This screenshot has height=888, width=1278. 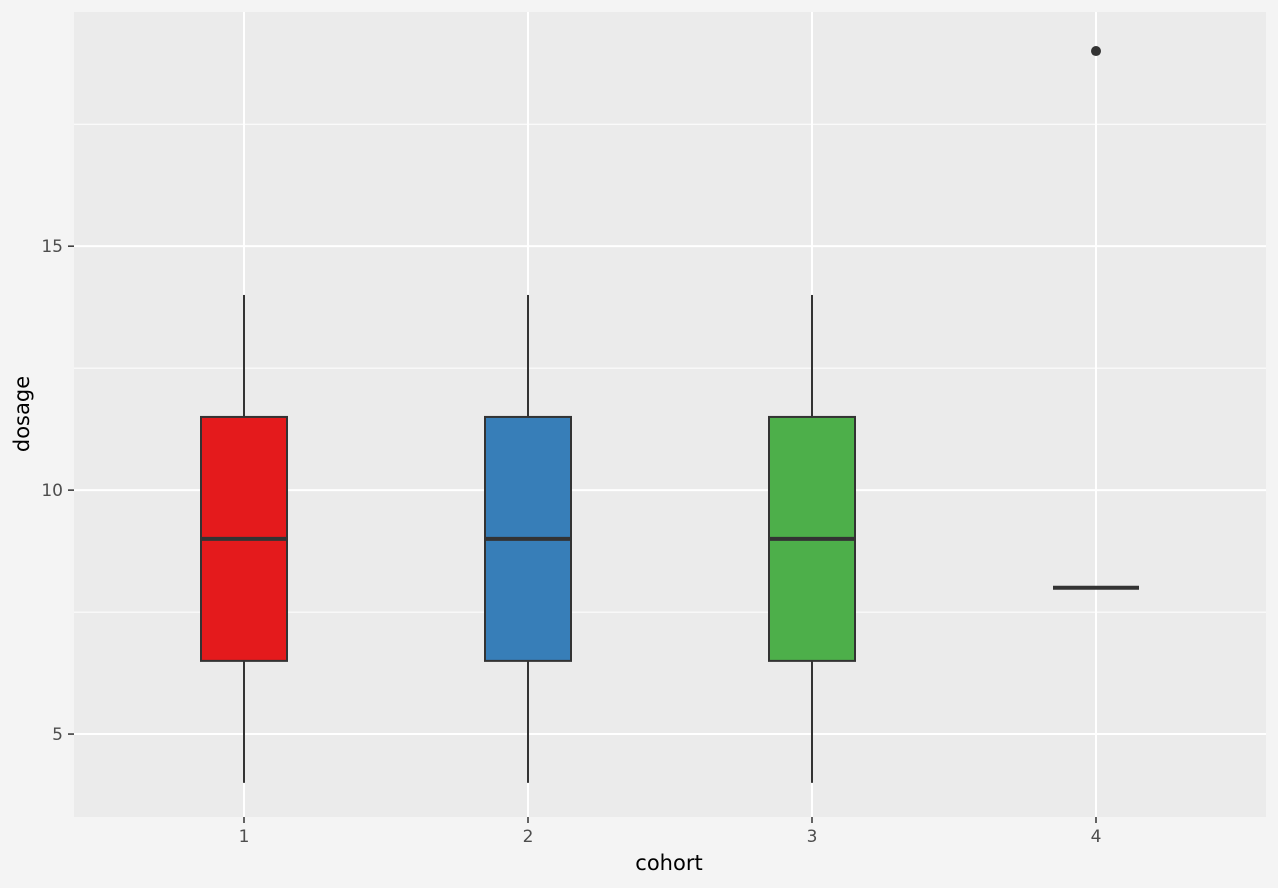 What do you see at coordinates (668, 863) in the screenshot?
I see `x-axis-title: cohort` at bounding box center [668, 863].